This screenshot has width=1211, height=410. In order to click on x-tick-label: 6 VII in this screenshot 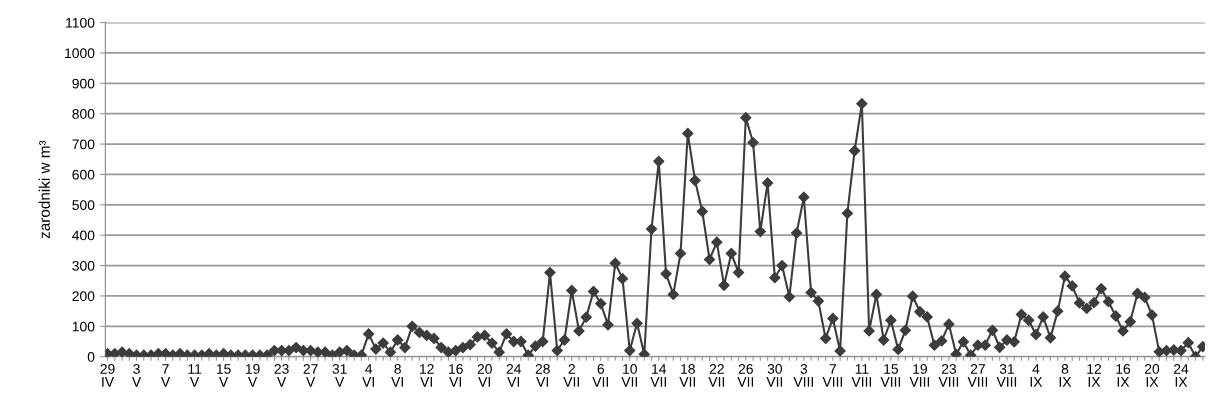, I will do `click(600, 375)`.